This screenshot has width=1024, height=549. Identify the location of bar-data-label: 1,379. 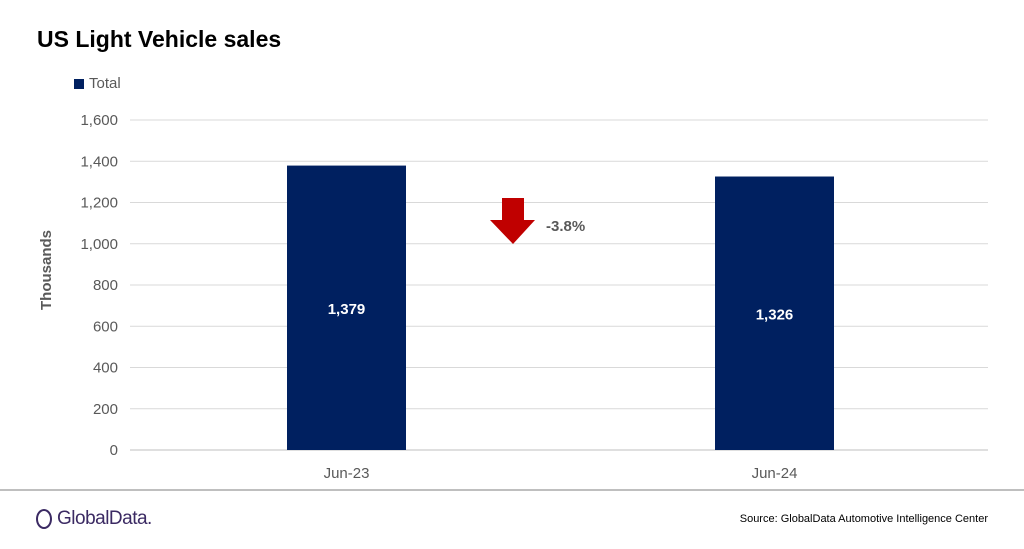
(347, 309).